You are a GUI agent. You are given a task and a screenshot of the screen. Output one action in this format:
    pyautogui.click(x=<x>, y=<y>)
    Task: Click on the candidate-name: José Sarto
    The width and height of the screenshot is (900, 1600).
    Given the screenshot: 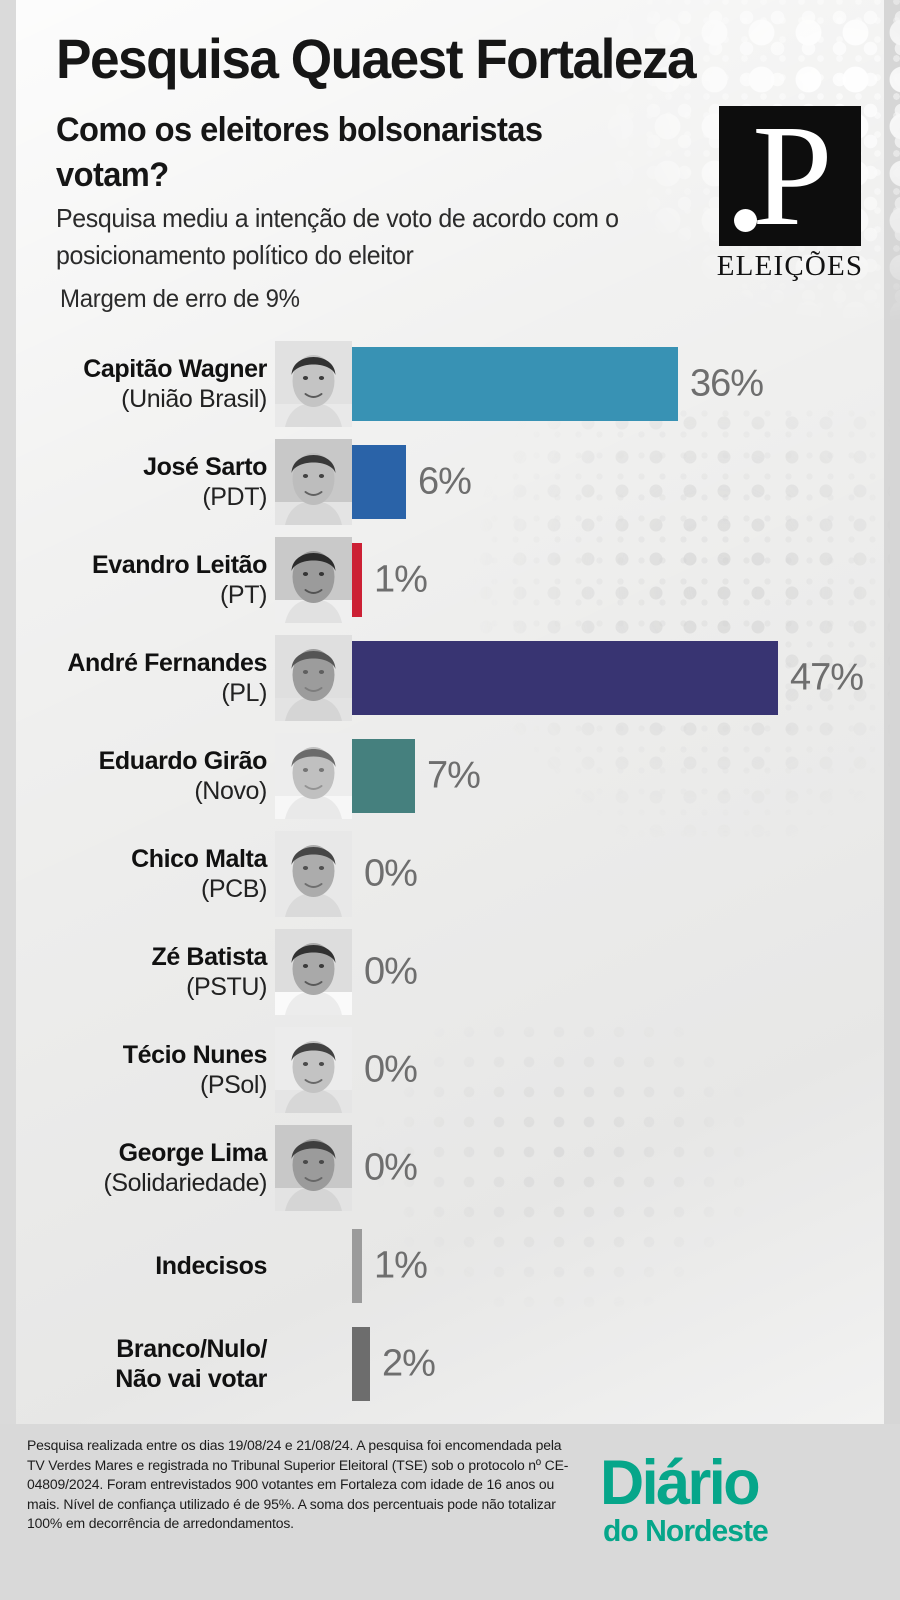 What is the action you would take?
    pyautogui.click(x=205, y=467)
    